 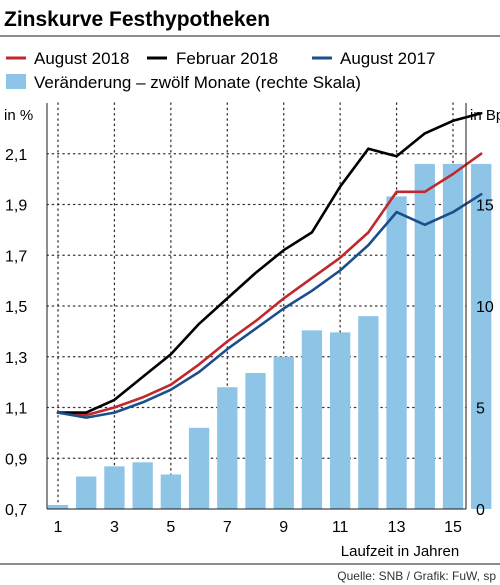 What do you see at coordinates (453, 527) in the screenshot?
I see `x-tick: 15` at bounding box center [453, 527].